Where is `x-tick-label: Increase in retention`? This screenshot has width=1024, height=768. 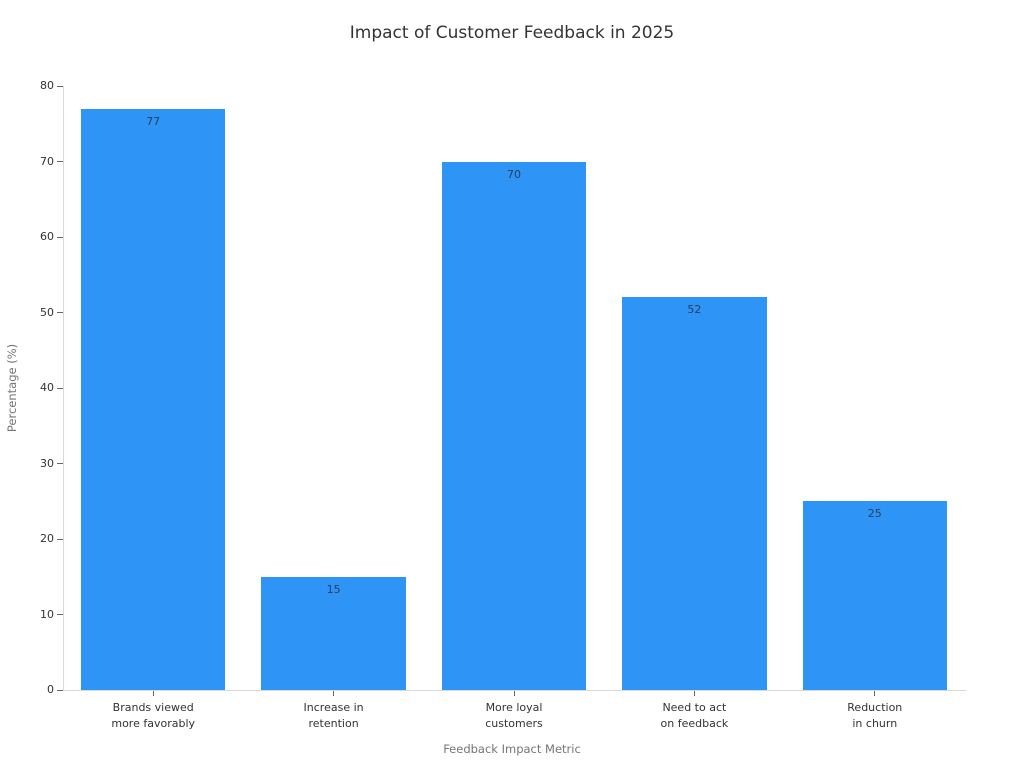
x-tick-label: Increase in retention is located at coordinates (333, 715).